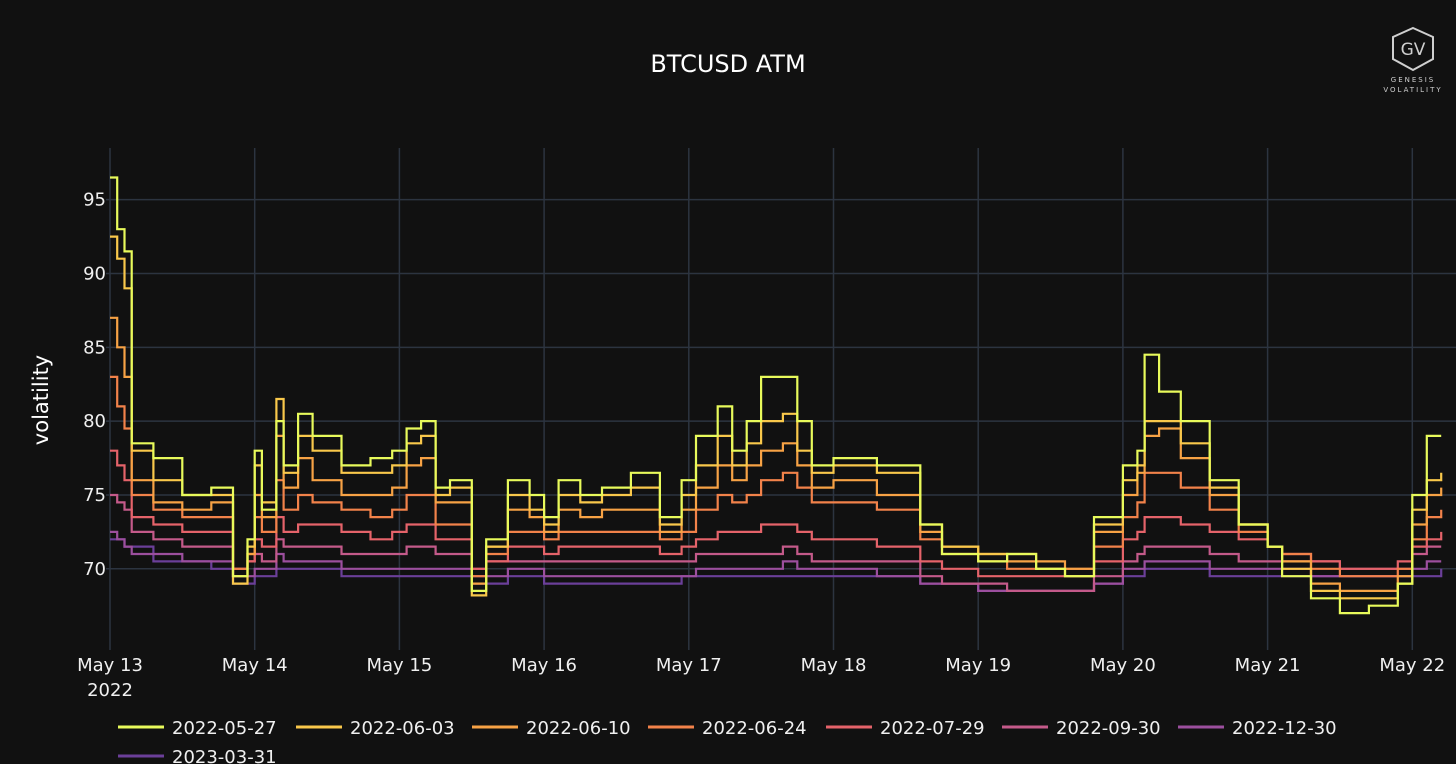  Describe the element at coordinates (94, 421) in the screenshot. I see `y-tick-label: 80` at that location.